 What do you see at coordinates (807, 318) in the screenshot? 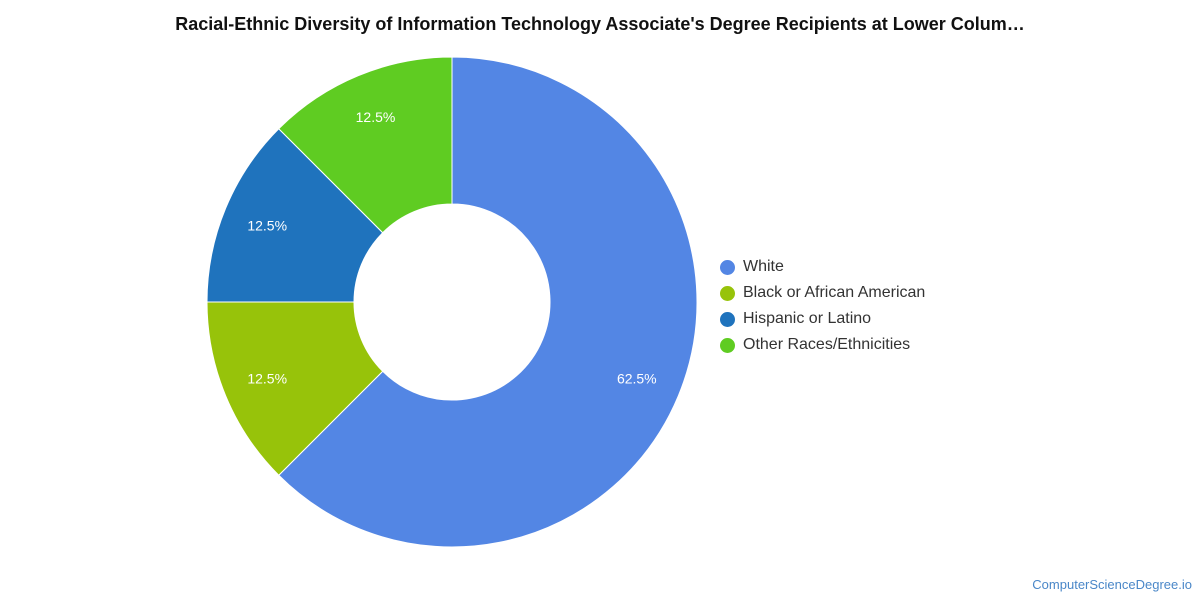
I see `legend-label: Hispanic or Latino` at bounding box center [807, 318].